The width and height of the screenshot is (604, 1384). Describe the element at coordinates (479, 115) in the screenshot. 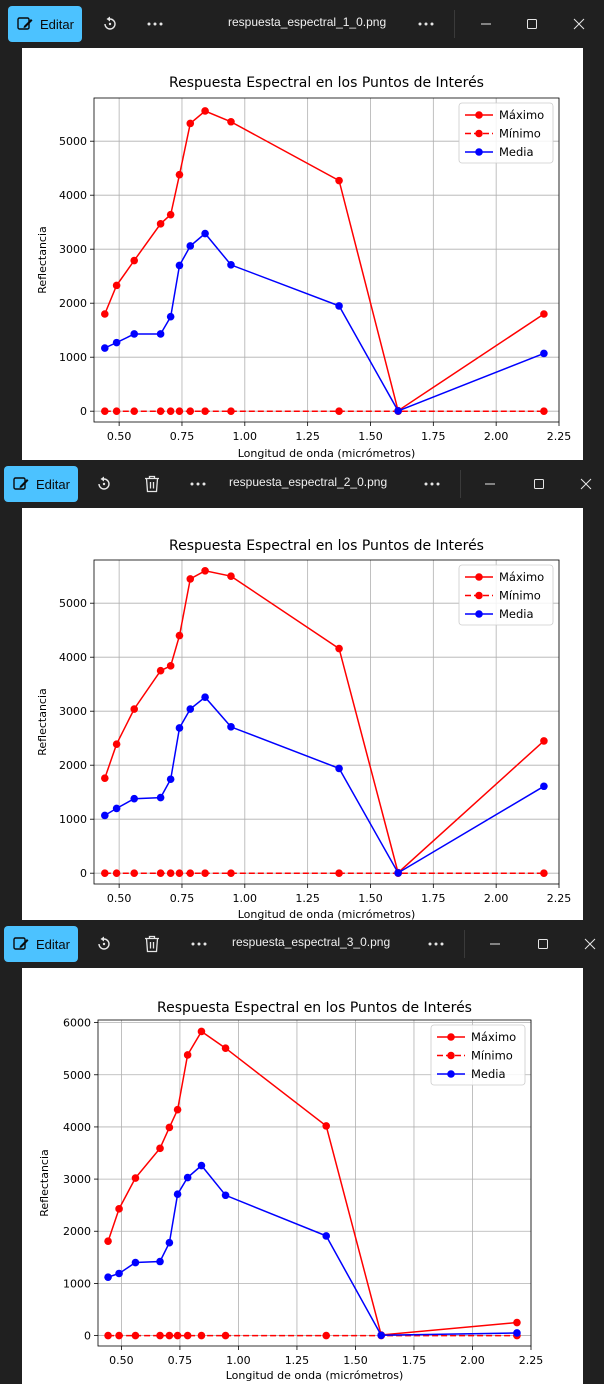

I see `legend-marker` at that location.